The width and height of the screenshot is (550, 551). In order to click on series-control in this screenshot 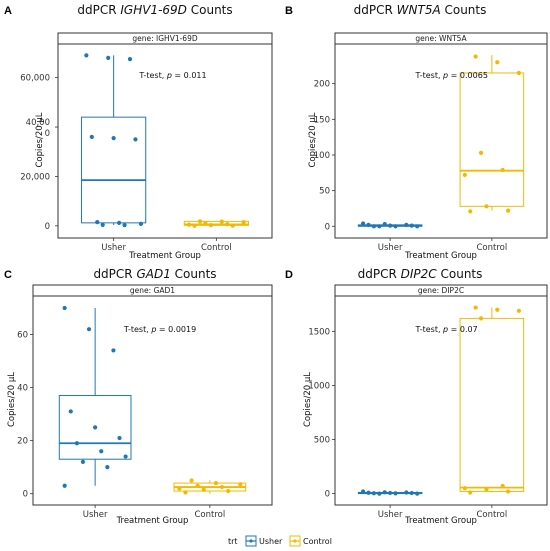, I will do `click(492, 134)`.